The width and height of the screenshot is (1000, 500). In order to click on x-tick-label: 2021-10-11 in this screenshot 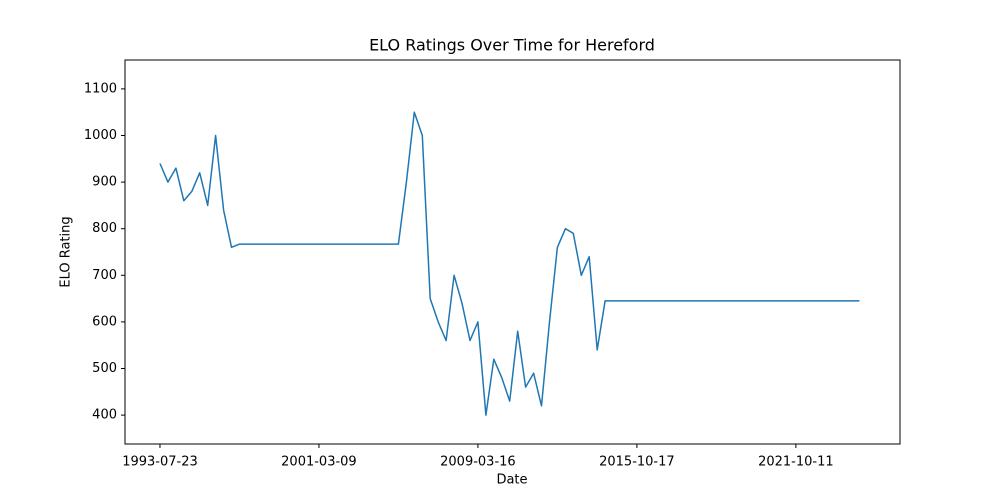, I will do `click(796, 462)`.